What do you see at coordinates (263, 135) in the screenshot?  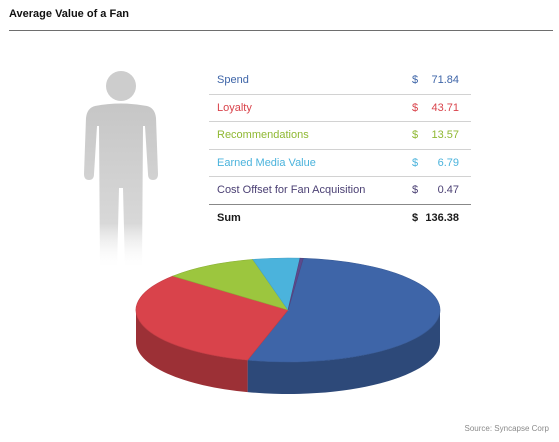 I see `row-label-recommendations: Recommendations` at bounding box center [263, 135].